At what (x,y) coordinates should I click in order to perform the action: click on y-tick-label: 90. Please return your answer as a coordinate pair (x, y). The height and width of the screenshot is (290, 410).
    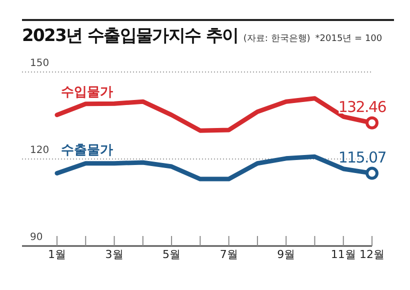
    Looking at the image, I should click on (36, 237).